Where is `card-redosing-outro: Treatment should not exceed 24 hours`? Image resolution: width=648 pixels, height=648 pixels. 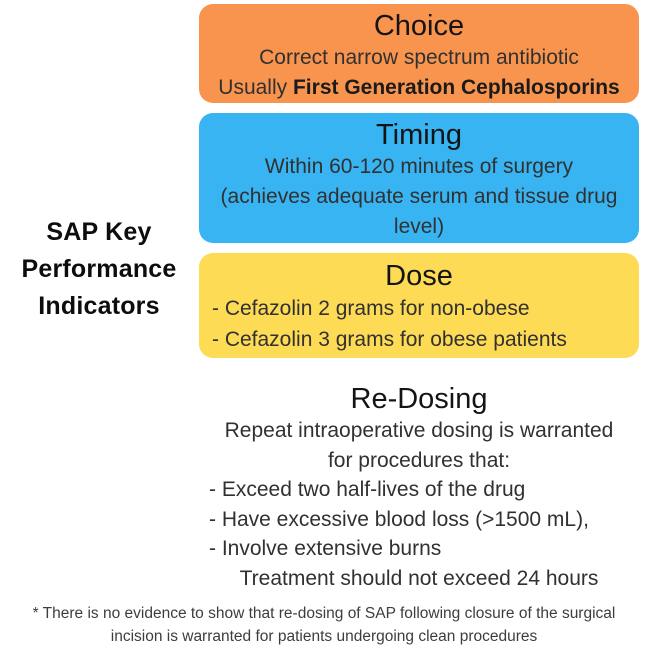 card-redosing-outro: Treatment should not exceed 24 hours is located at coordinates (419, 578).